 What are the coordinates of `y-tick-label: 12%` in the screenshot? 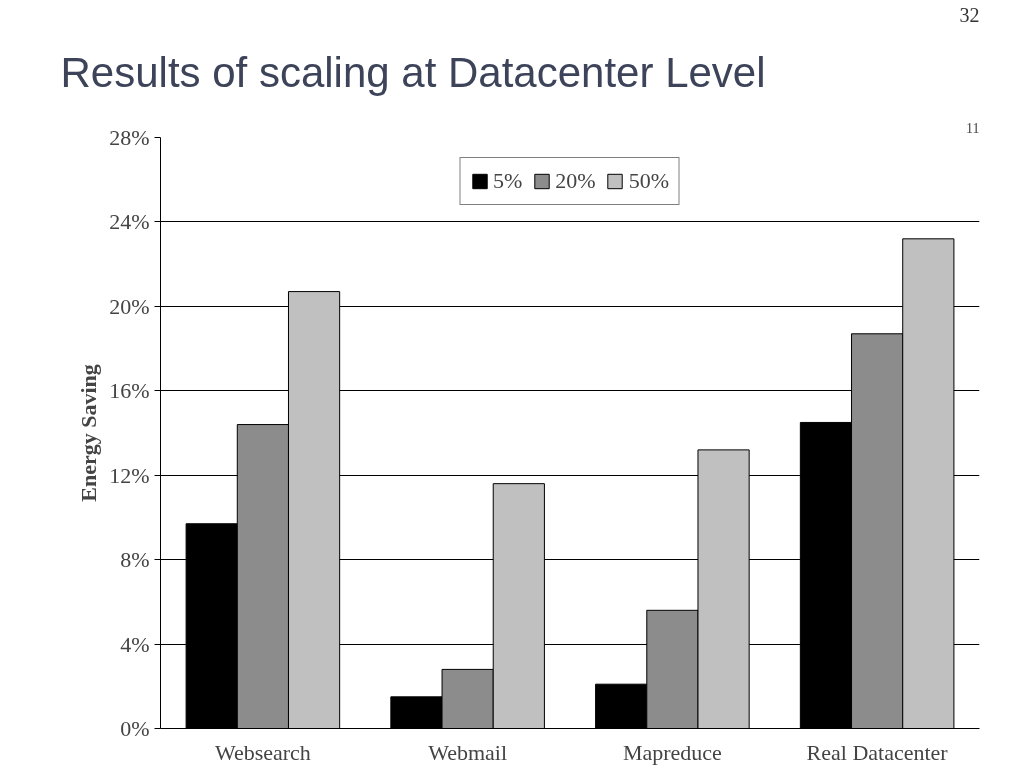 It's located at (129, 475).